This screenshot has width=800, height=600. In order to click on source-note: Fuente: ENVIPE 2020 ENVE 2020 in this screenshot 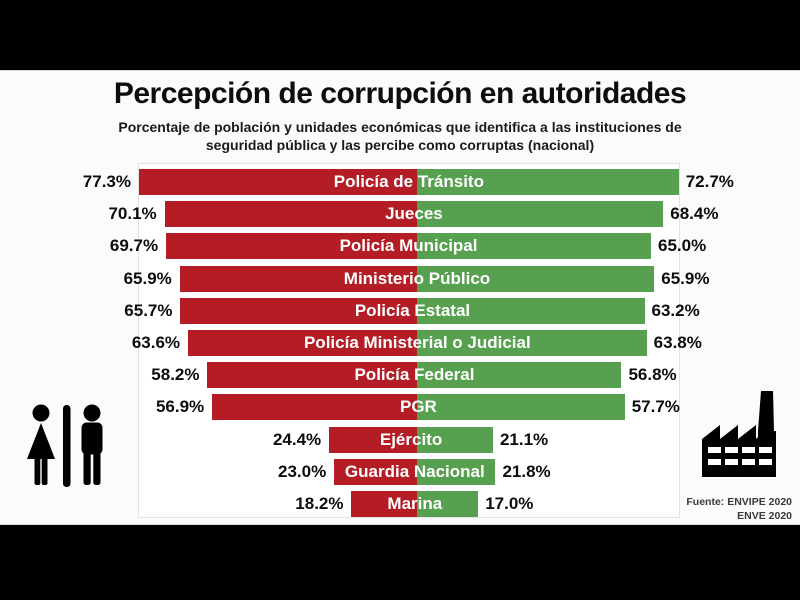, I will do `click(739, 509)`.